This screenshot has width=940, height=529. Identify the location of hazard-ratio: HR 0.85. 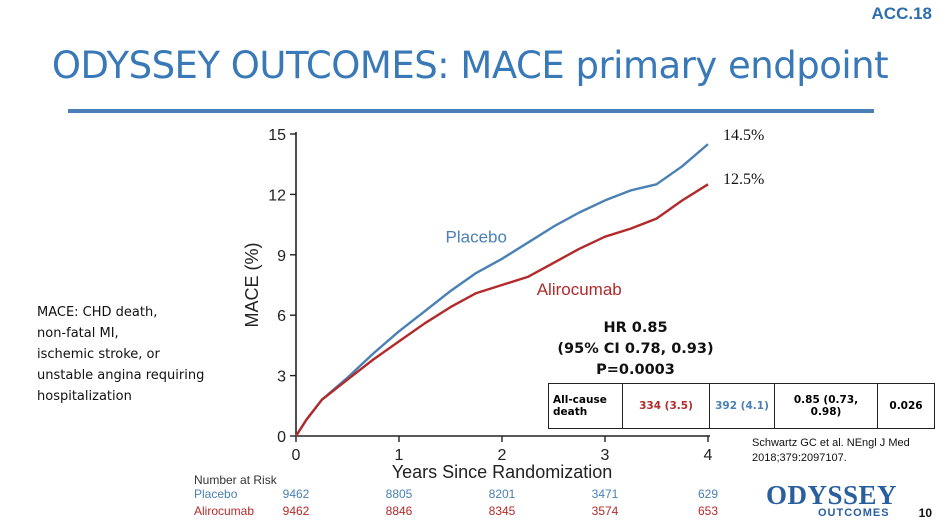
(635, 328).